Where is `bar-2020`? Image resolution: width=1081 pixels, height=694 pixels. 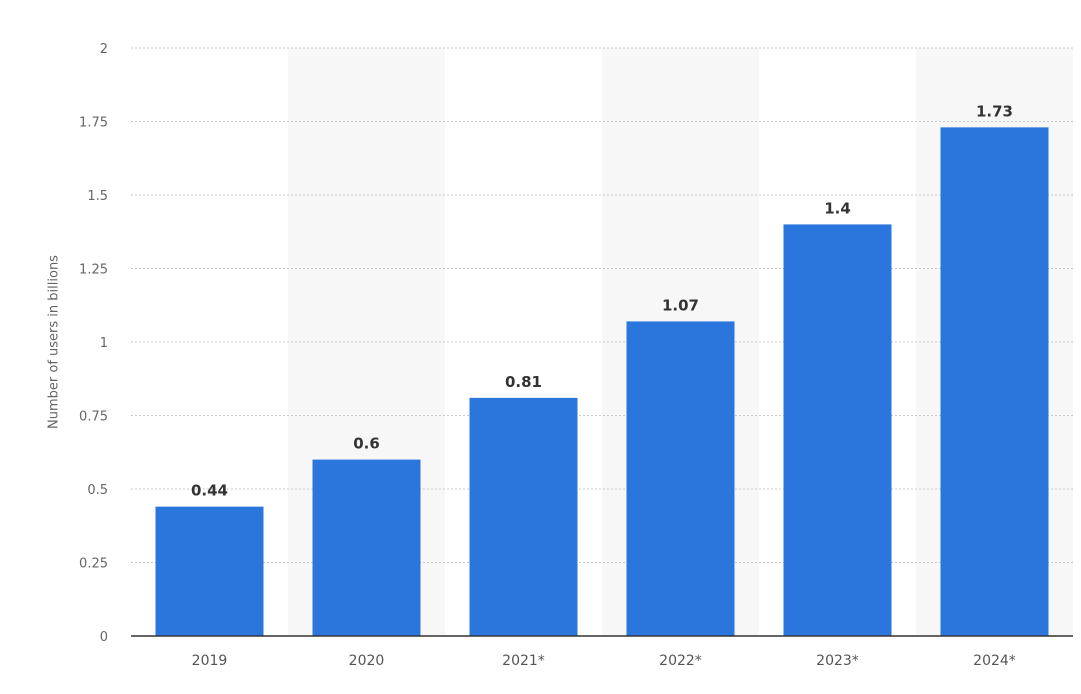 bar-2020 is located at coordinates (366, 547).